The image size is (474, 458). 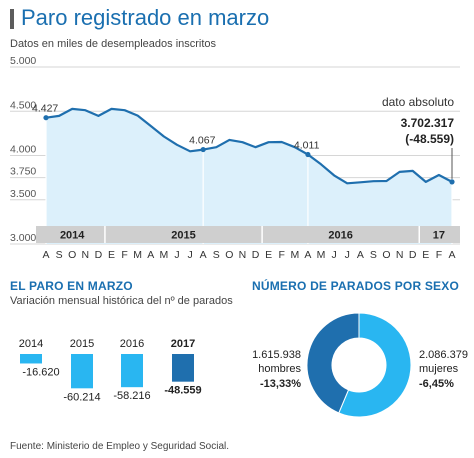 I want to click on y-tick-label: 3.000, so click(x=23, y=238).